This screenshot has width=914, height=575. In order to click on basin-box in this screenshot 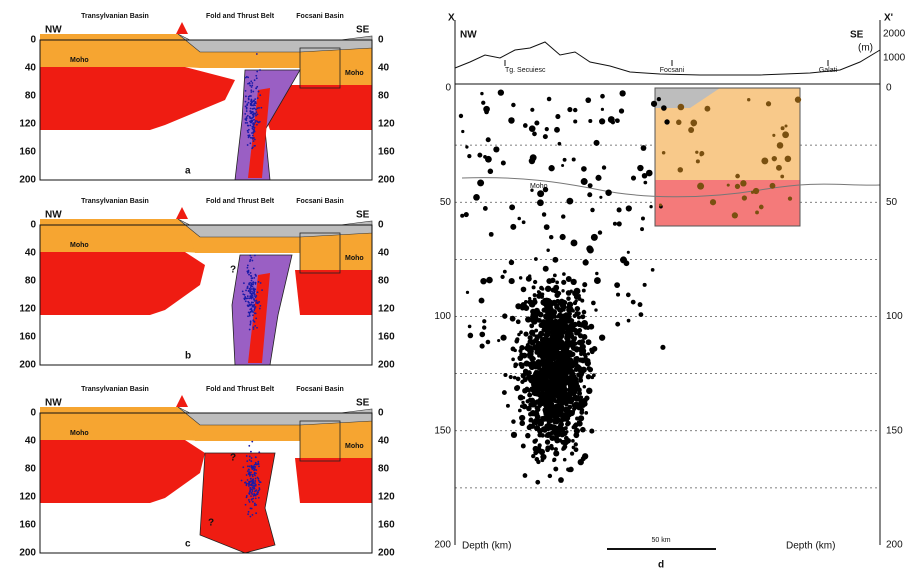, I will do `click(320, 253)`.